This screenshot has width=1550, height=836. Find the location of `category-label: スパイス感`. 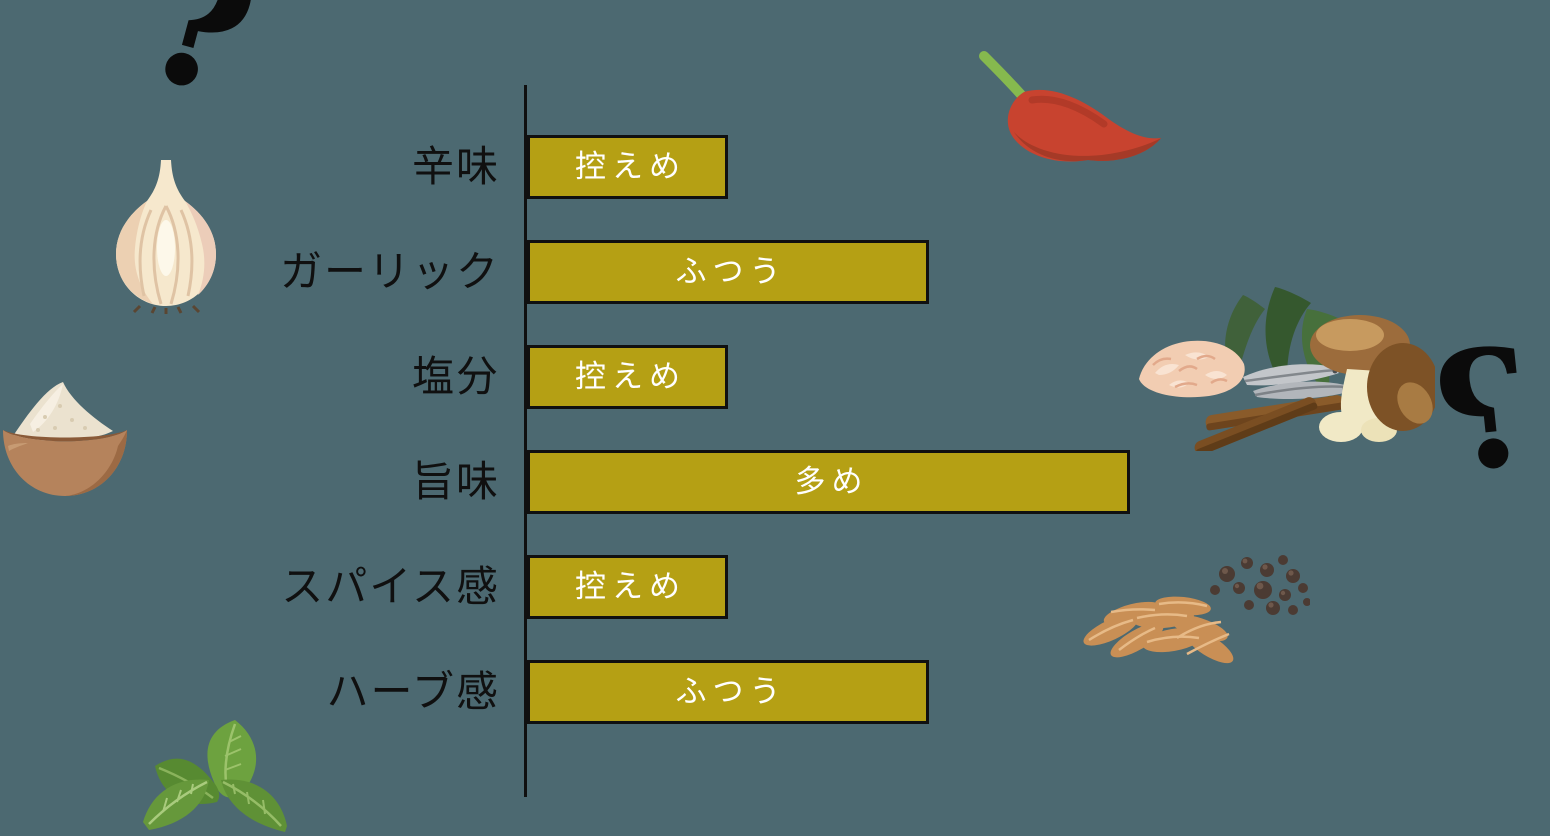

category-label: スパイス感 is located at coordinates (390, 586).